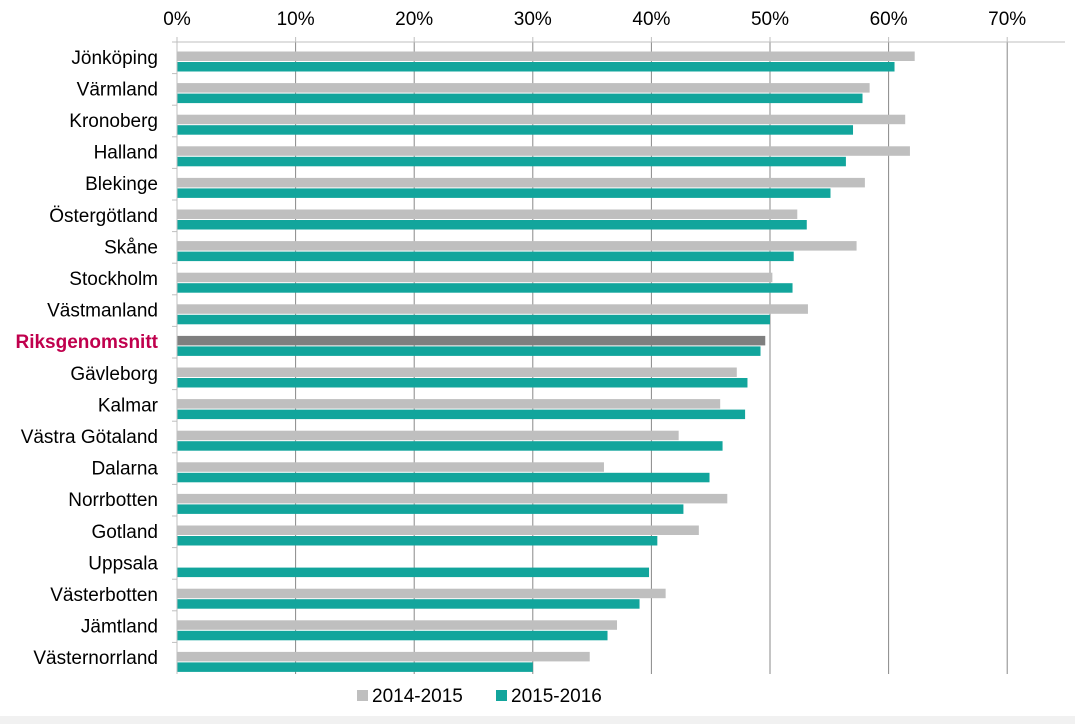 Image resolution: width=1075 pixels, height=724 pixels. I want to click on x-tick-label: 20%, so click(414, 19).